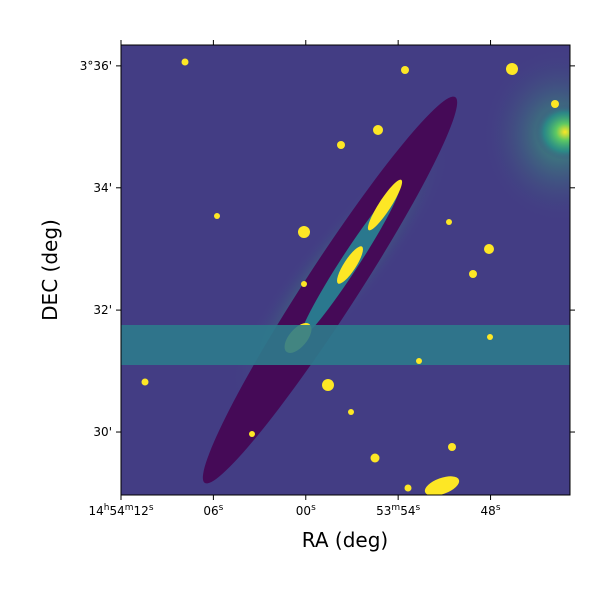  Describe the element at coordinates (398, 510) in the screenshot. I see `x-tick-label: 53m54s` at that location.